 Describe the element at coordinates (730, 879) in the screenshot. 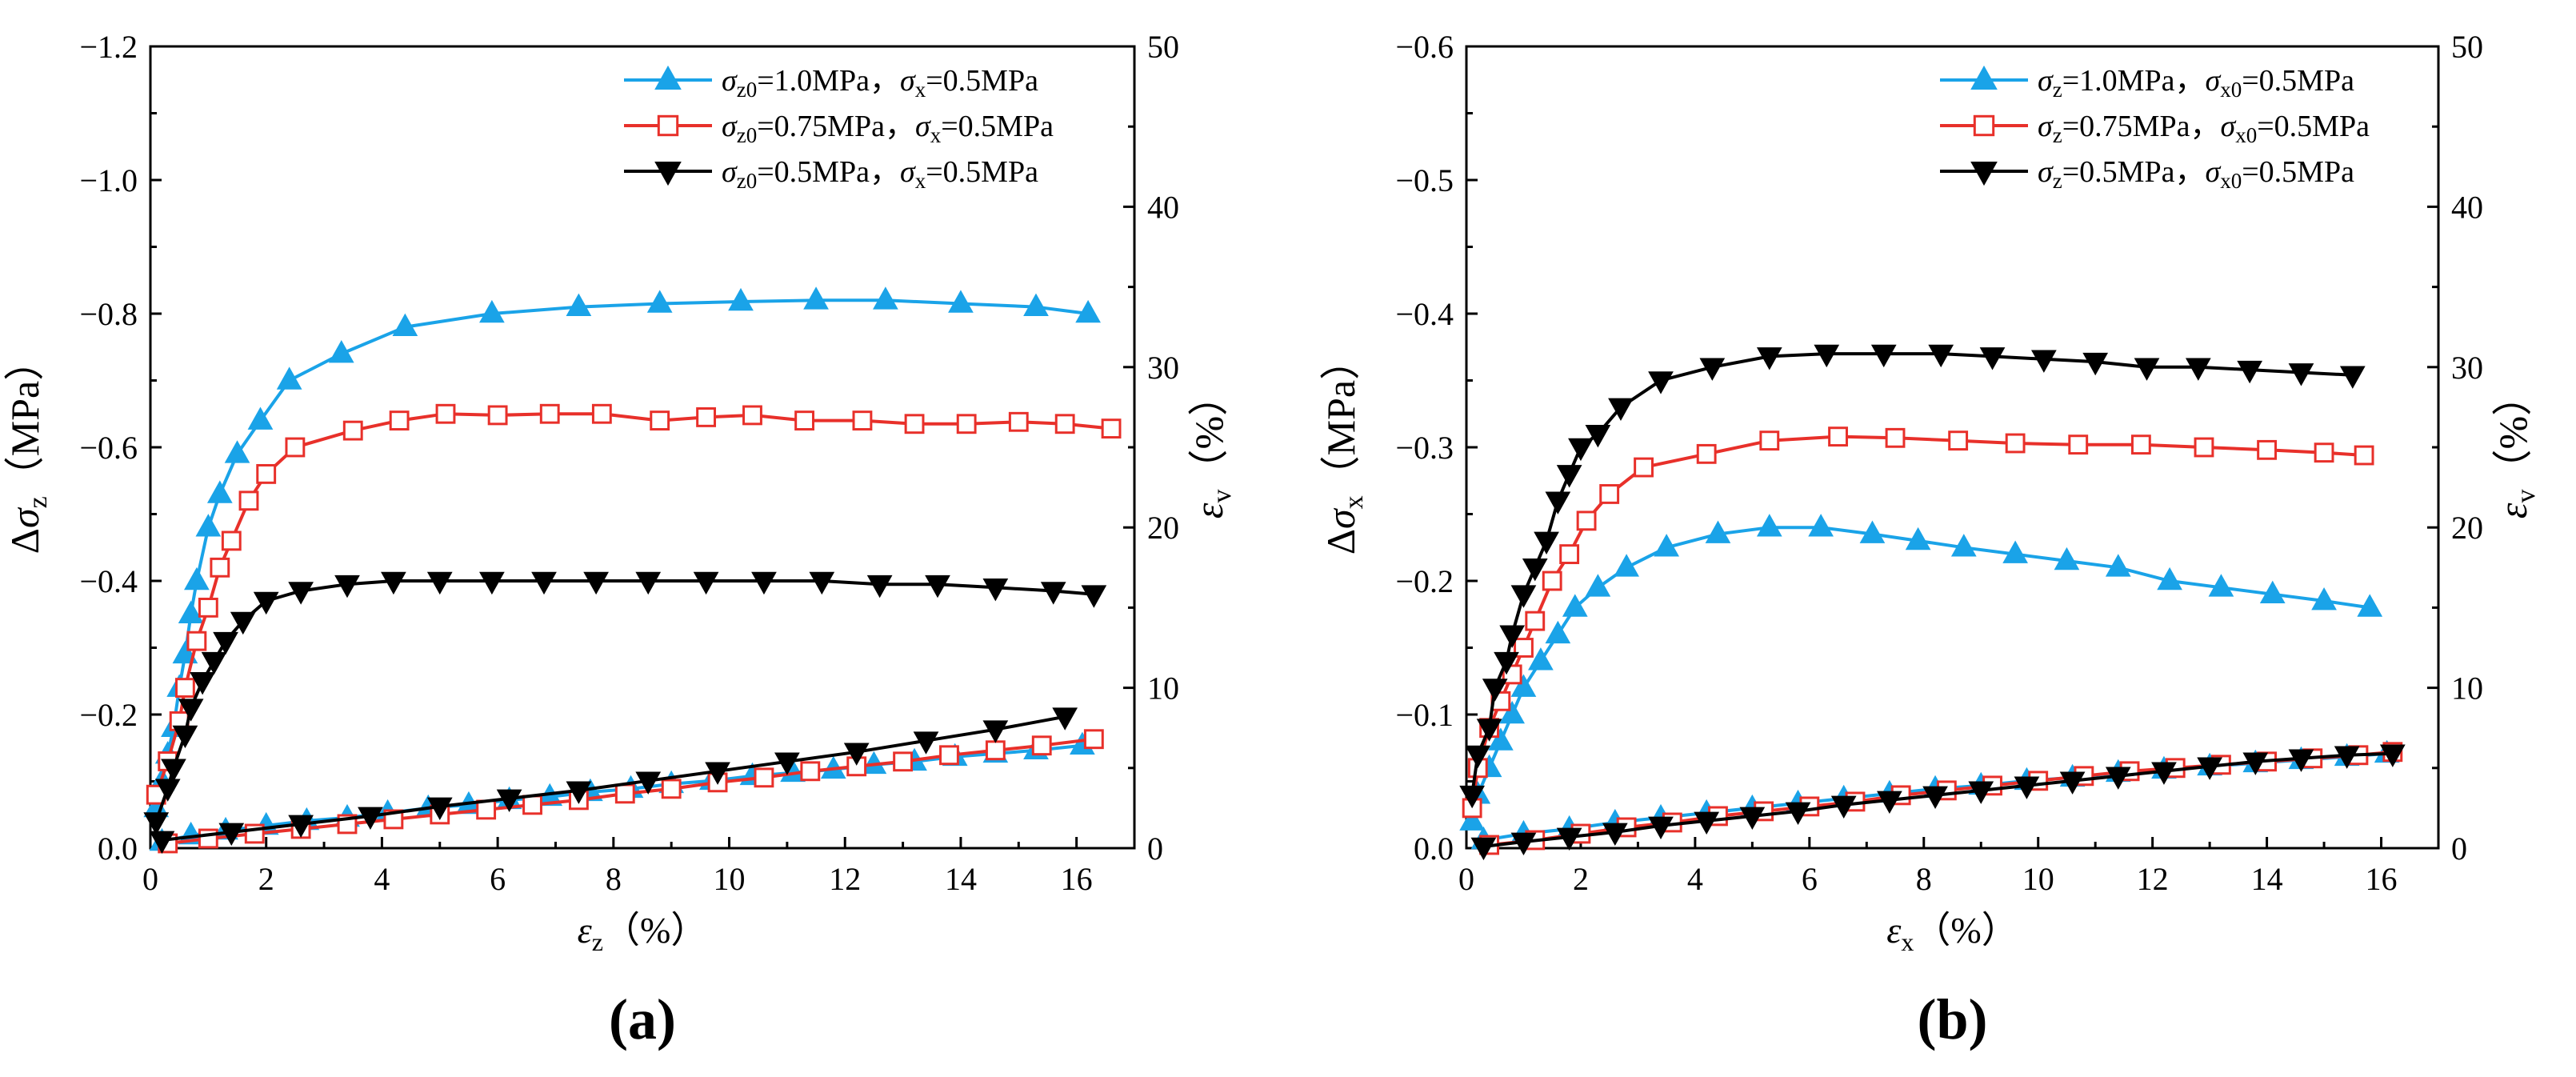

I see `x-tick-label: 10` at that location.